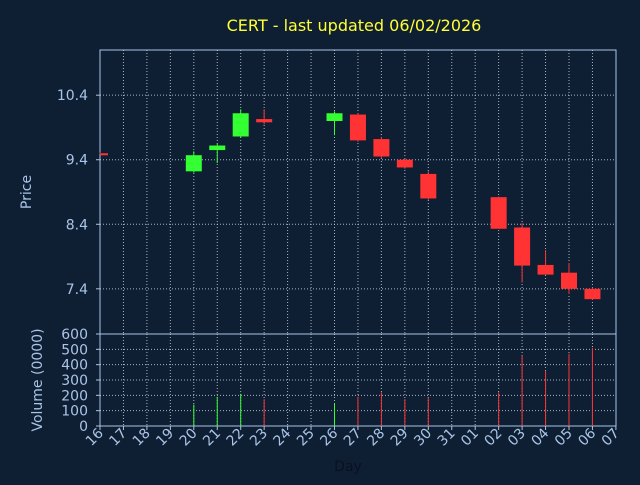 This screenshot has height=485, width=640. Describe the element at coordinates (77, 225) in the screenshot. I see `price-tick-label: 8.4` at that location.